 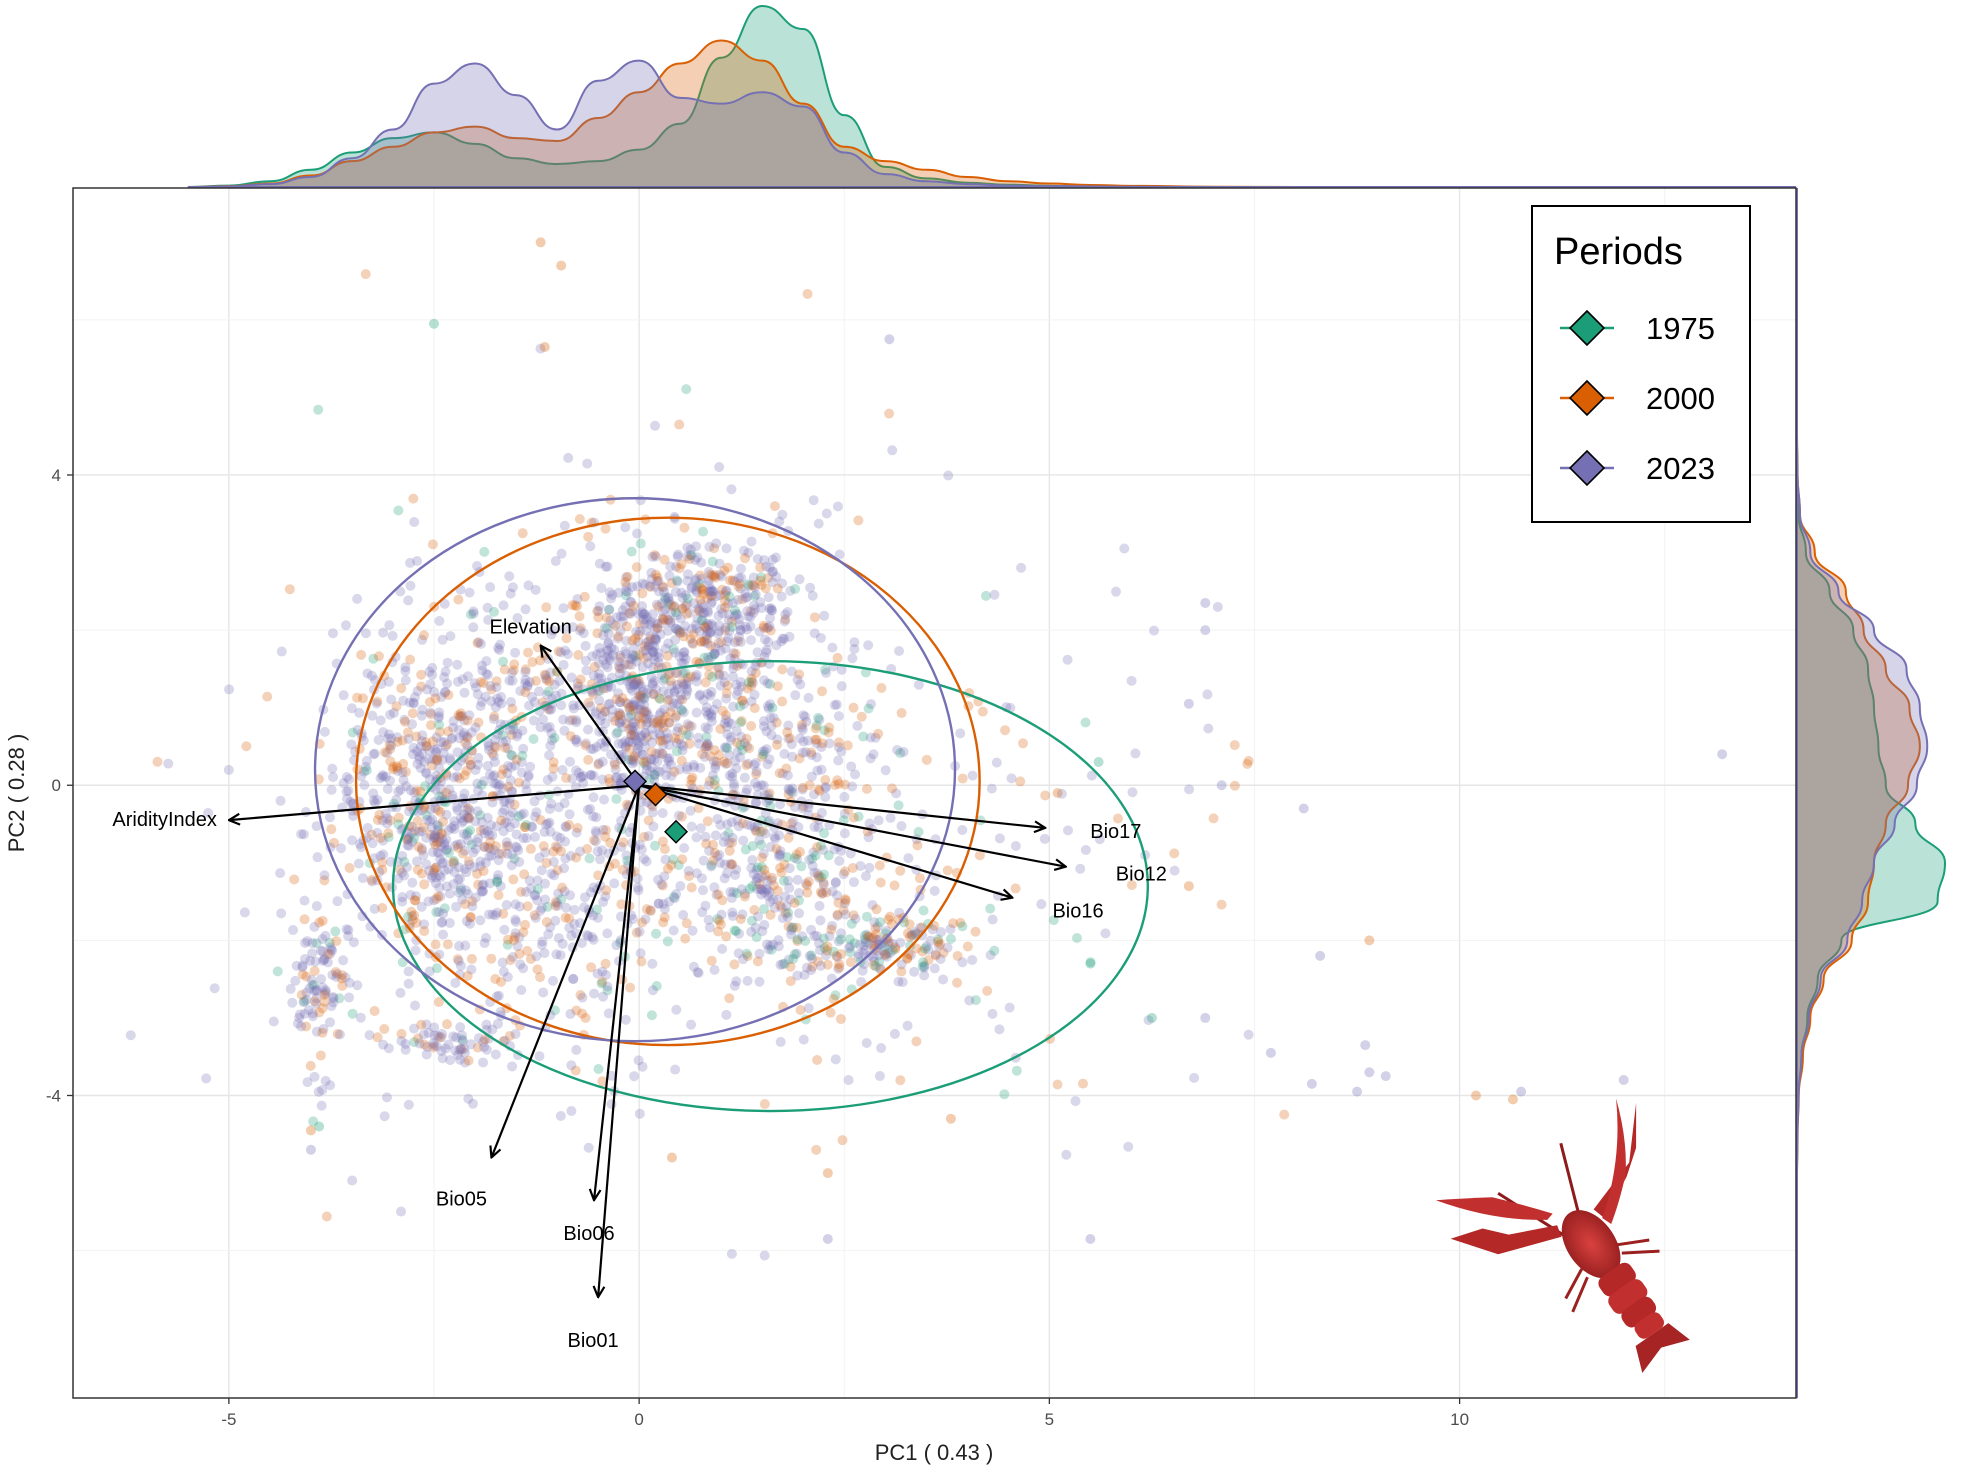 What do you see at coordinates (1115, 832) in the screenshot?
I see `loading-label-bio17: Bio17` at bounding box center [1115, 832].